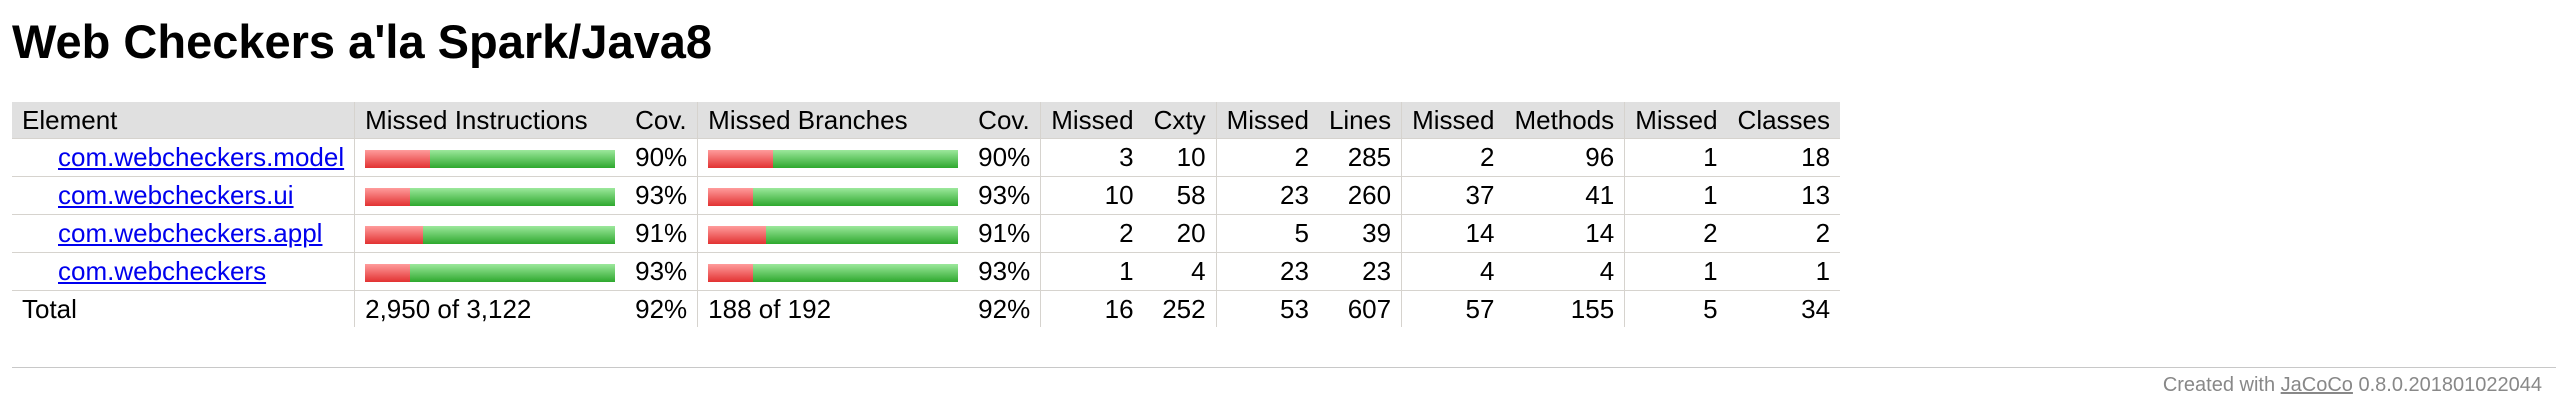 The height and width of the screenshot is (406, 2556). What do you see at coordinates (1676, 233) in the screenshot?
I see `missed-classes: 2` at bounding box center [1676, 233].